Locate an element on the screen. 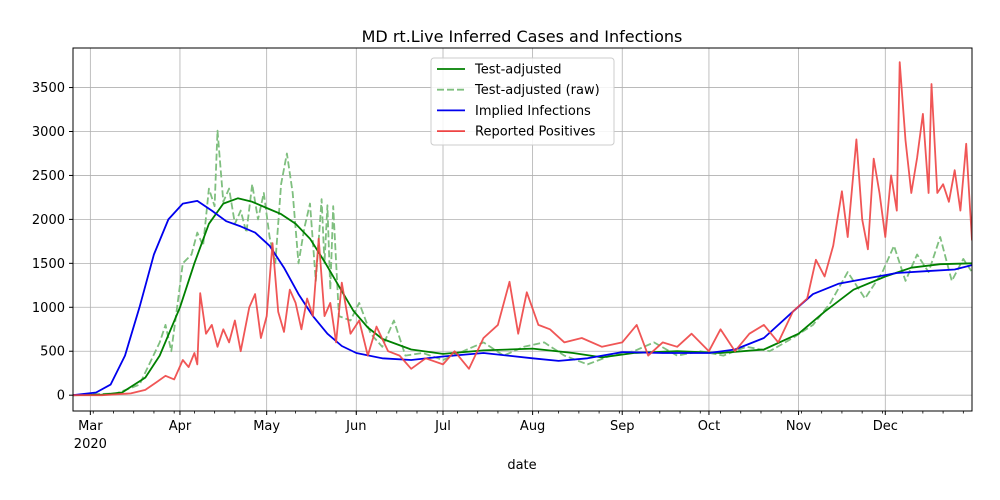 This screenshot has height=500, width=1000. legend-box is located at coordinates (522, 101).